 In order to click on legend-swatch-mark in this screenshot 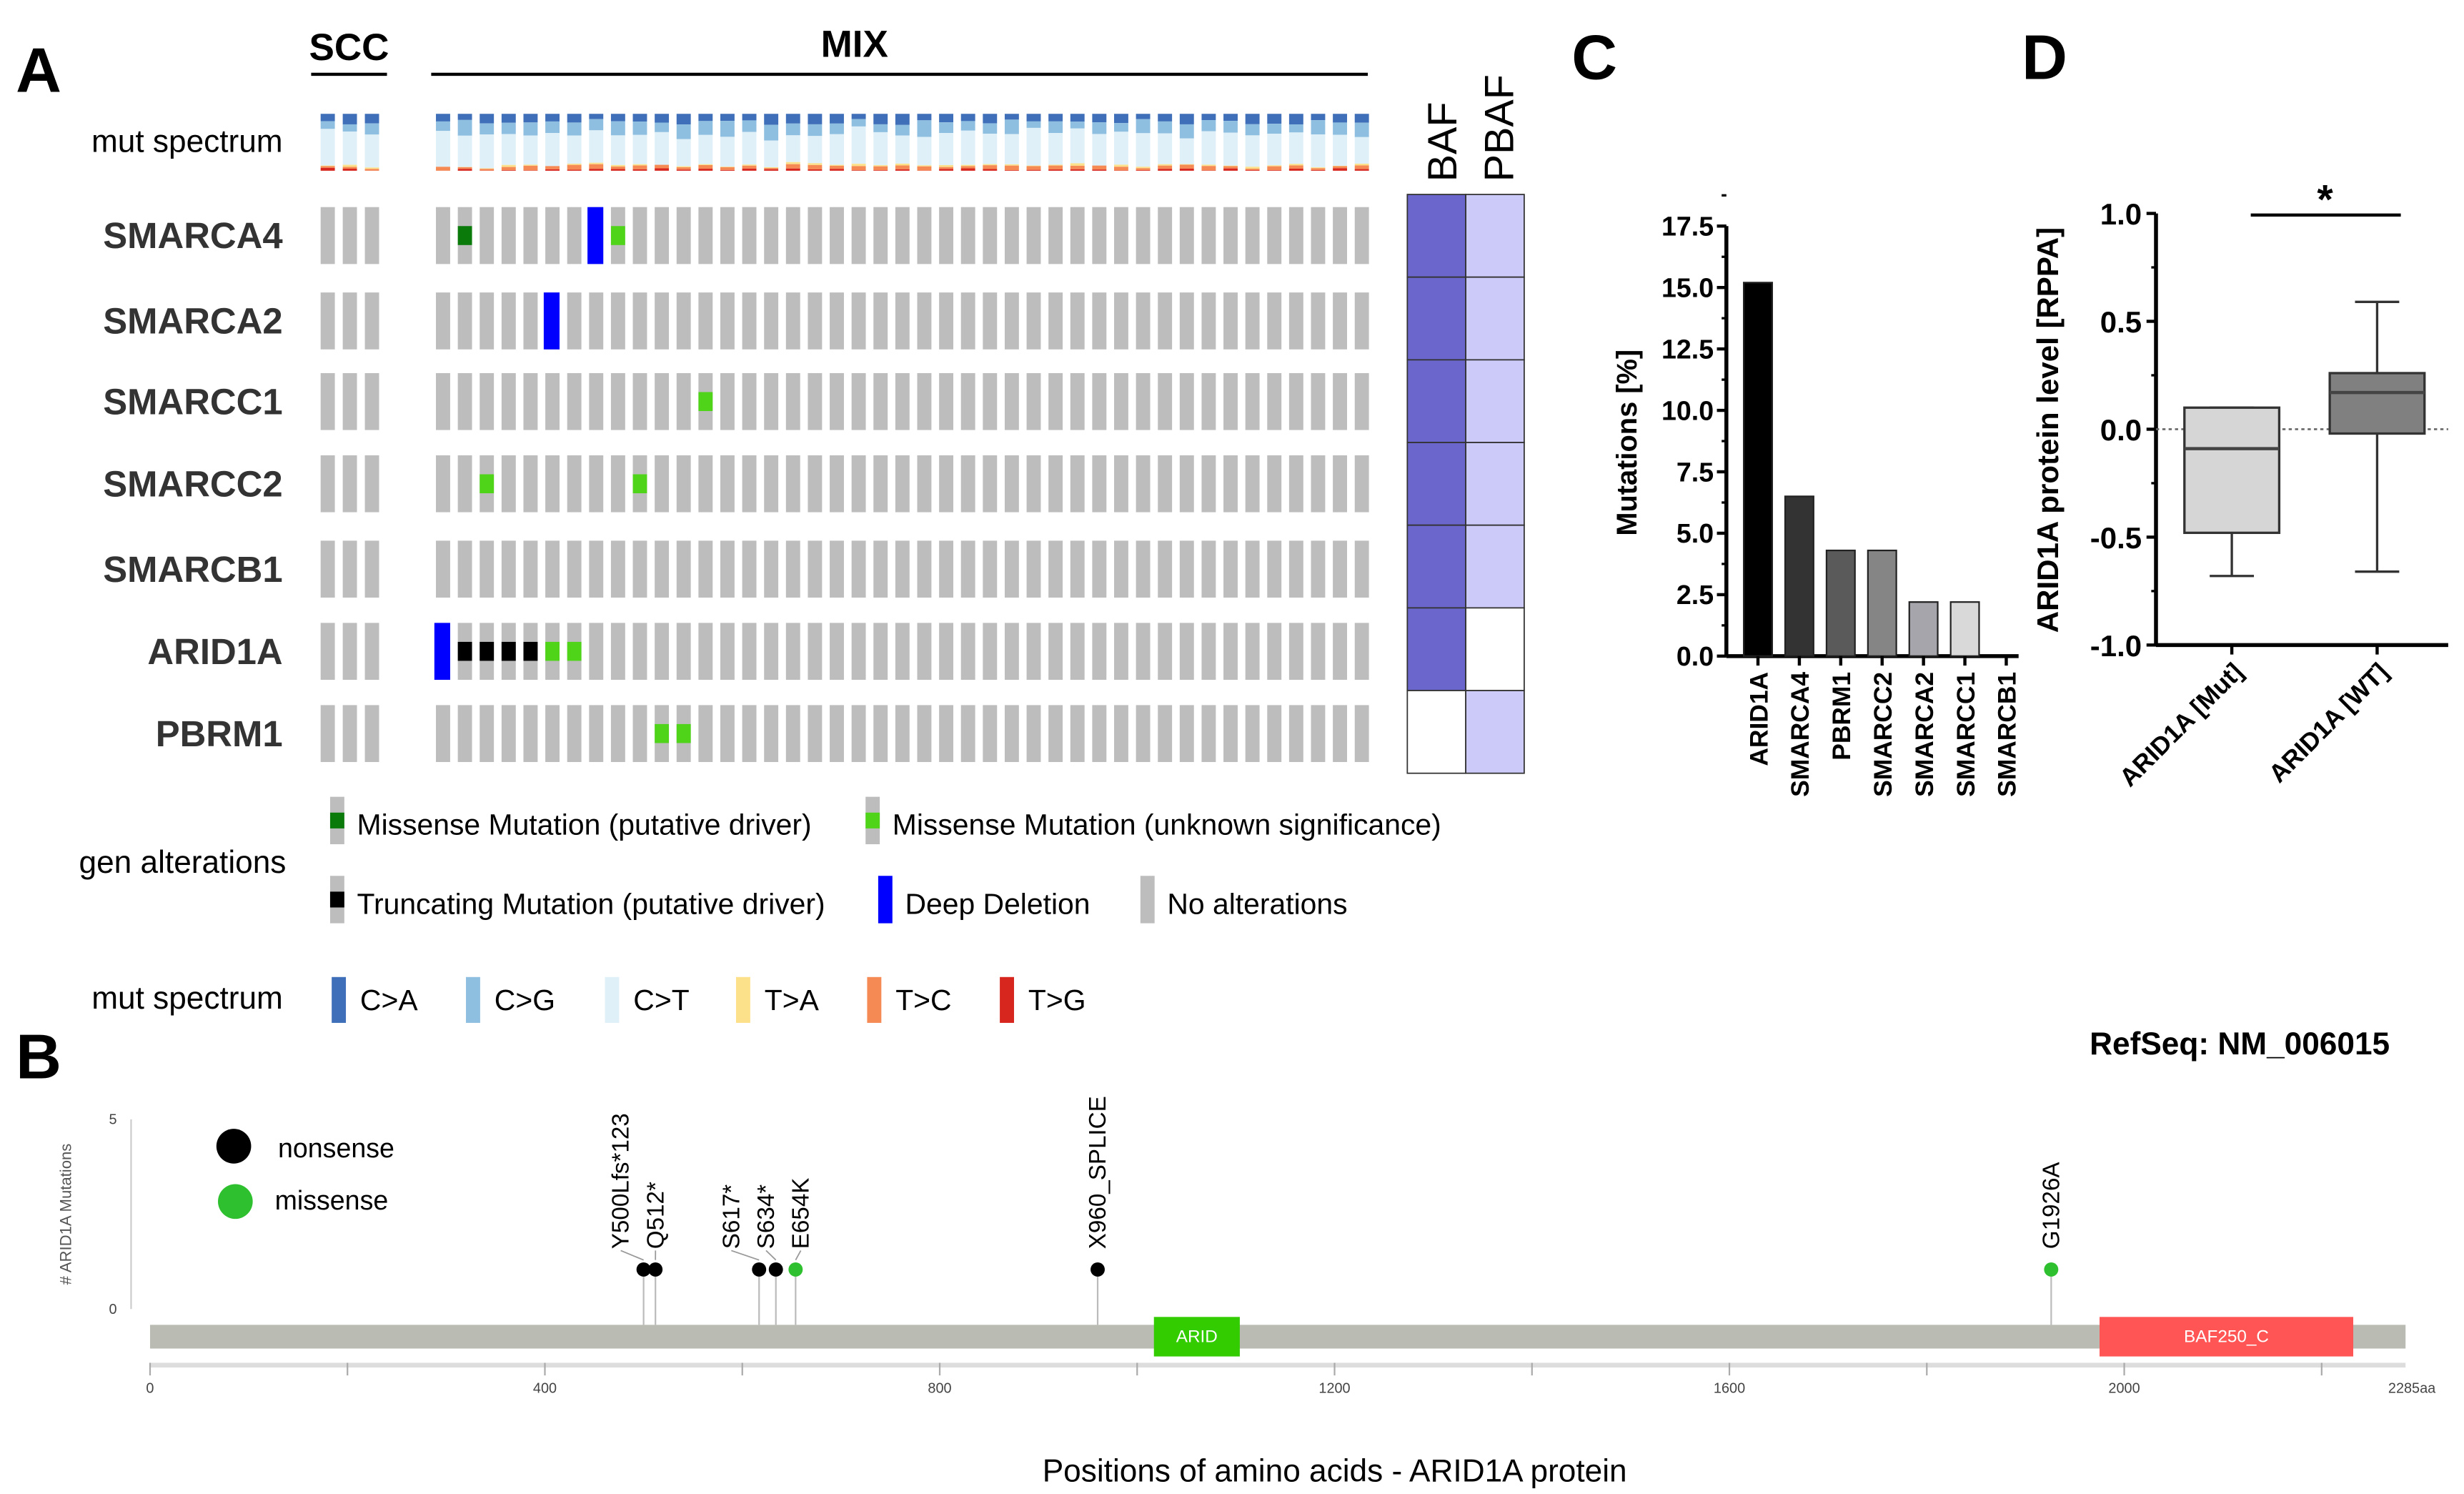, I will do `click(336, 899)`.